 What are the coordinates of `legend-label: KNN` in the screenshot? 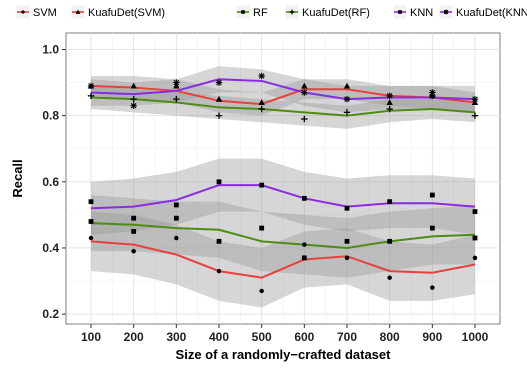 It's located at (421, 13).